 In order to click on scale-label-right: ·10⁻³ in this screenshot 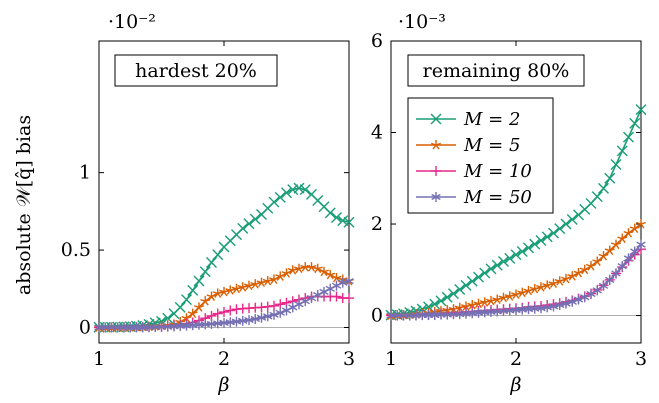, I will do `click(422, 22)`.